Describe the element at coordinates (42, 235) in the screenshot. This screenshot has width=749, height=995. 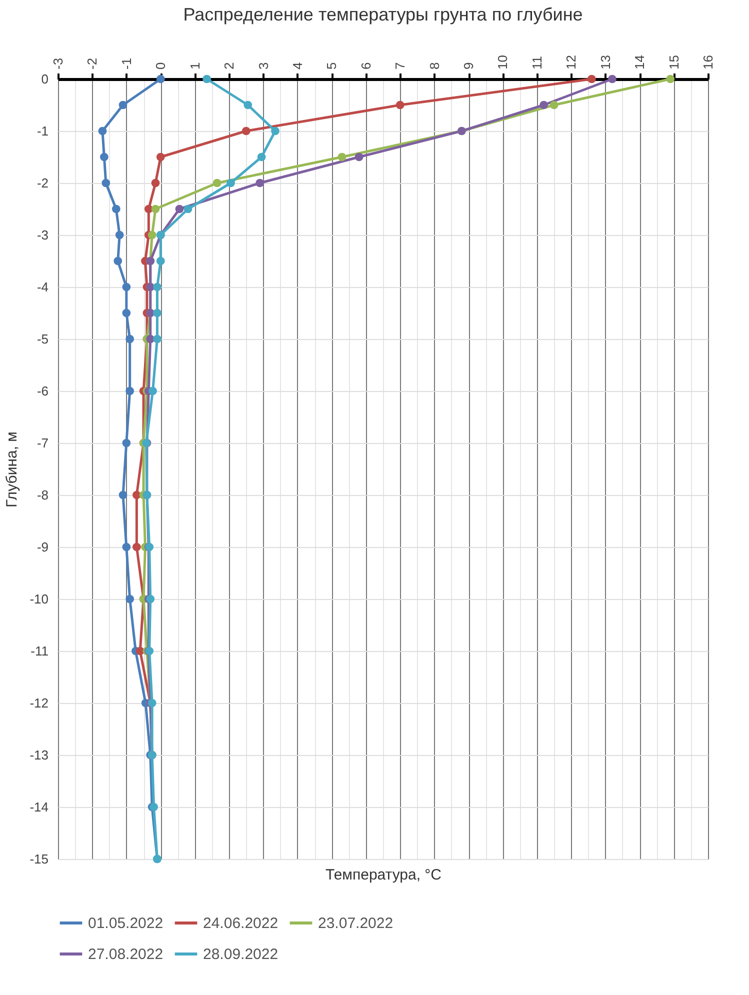
I see `y-tick-label: -3` at that location.